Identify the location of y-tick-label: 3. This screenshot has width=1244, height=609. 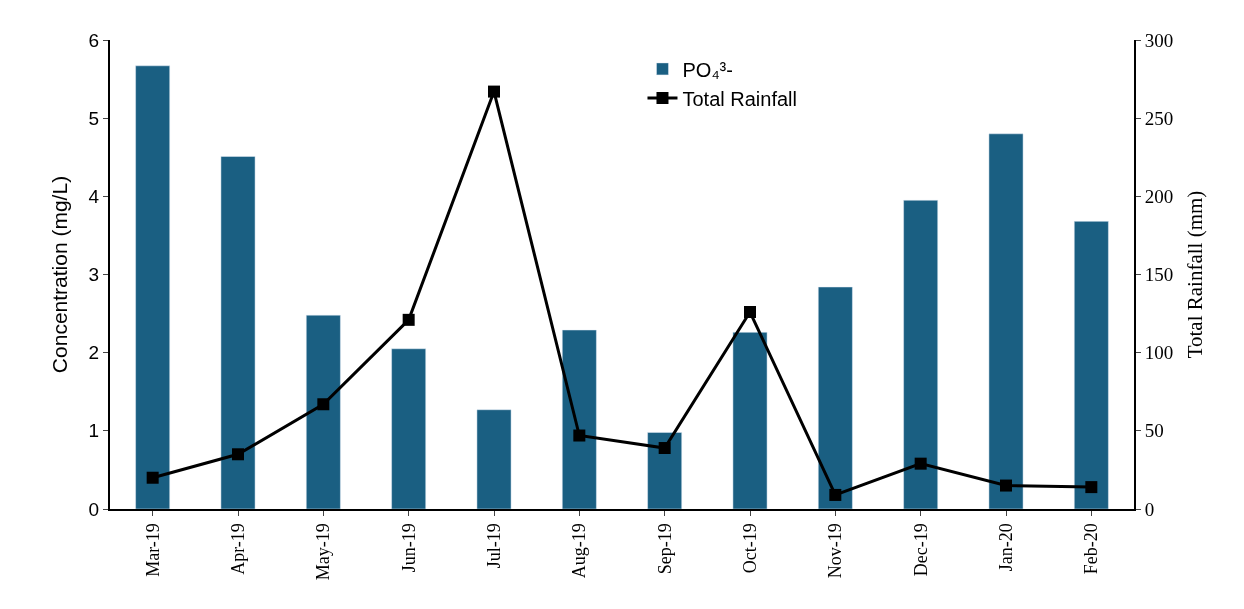
(94, 275).